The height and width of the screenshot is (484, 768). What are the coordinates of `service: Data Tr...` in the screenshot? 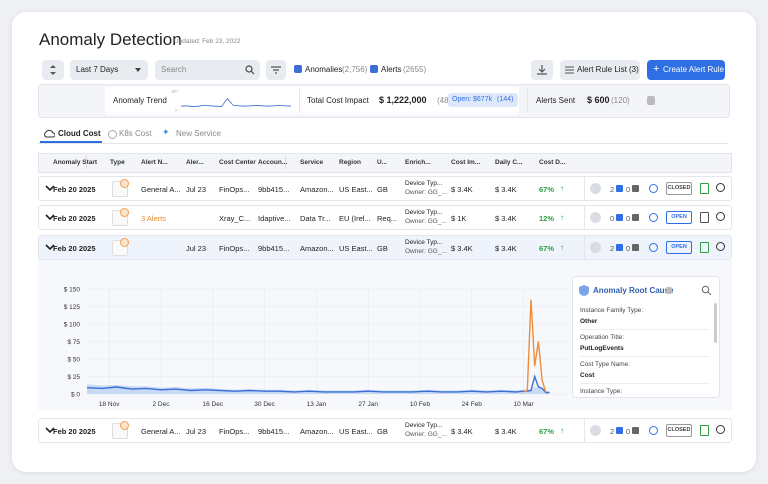 It's located at (315, 218).